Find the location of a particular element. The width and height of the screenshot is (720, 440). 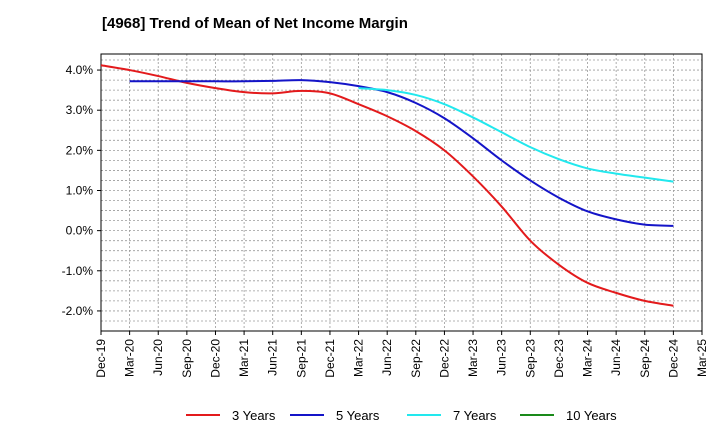

x-tick-label: Jun-22 is located at coordinates (387, 357).